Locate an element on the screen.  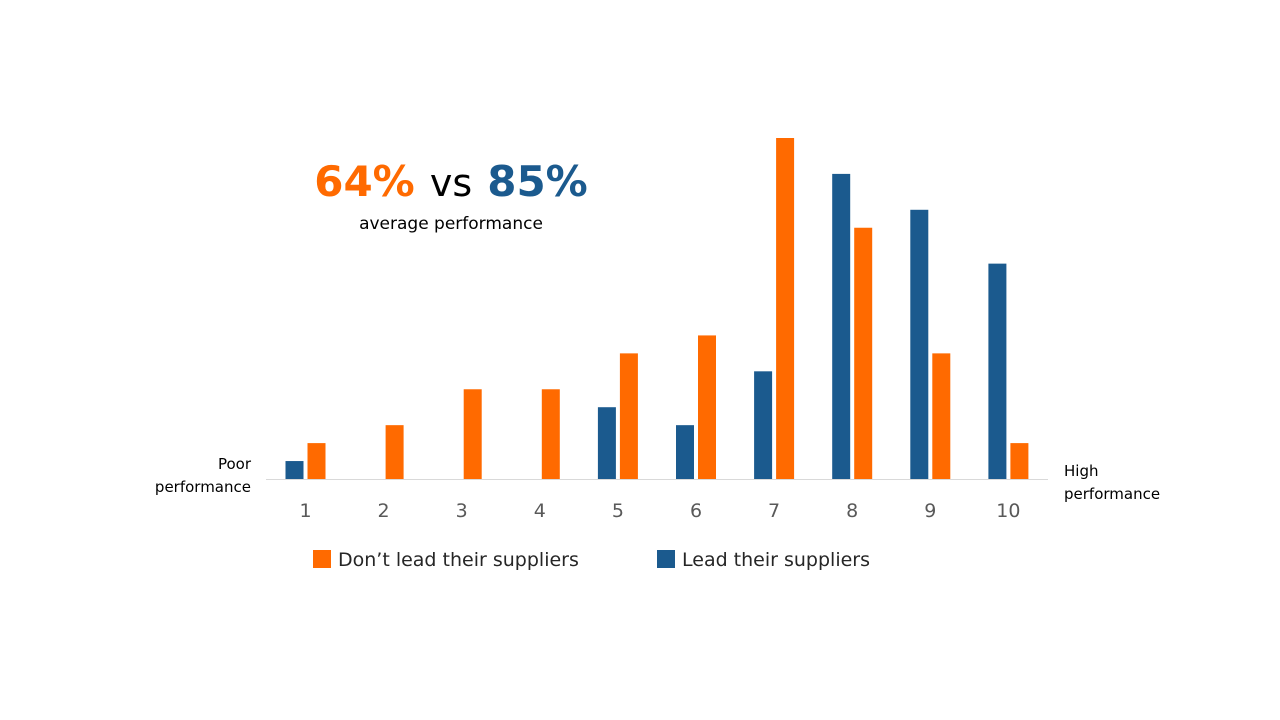
headline: 64% vs 85% is located at coordinates (451, 181).